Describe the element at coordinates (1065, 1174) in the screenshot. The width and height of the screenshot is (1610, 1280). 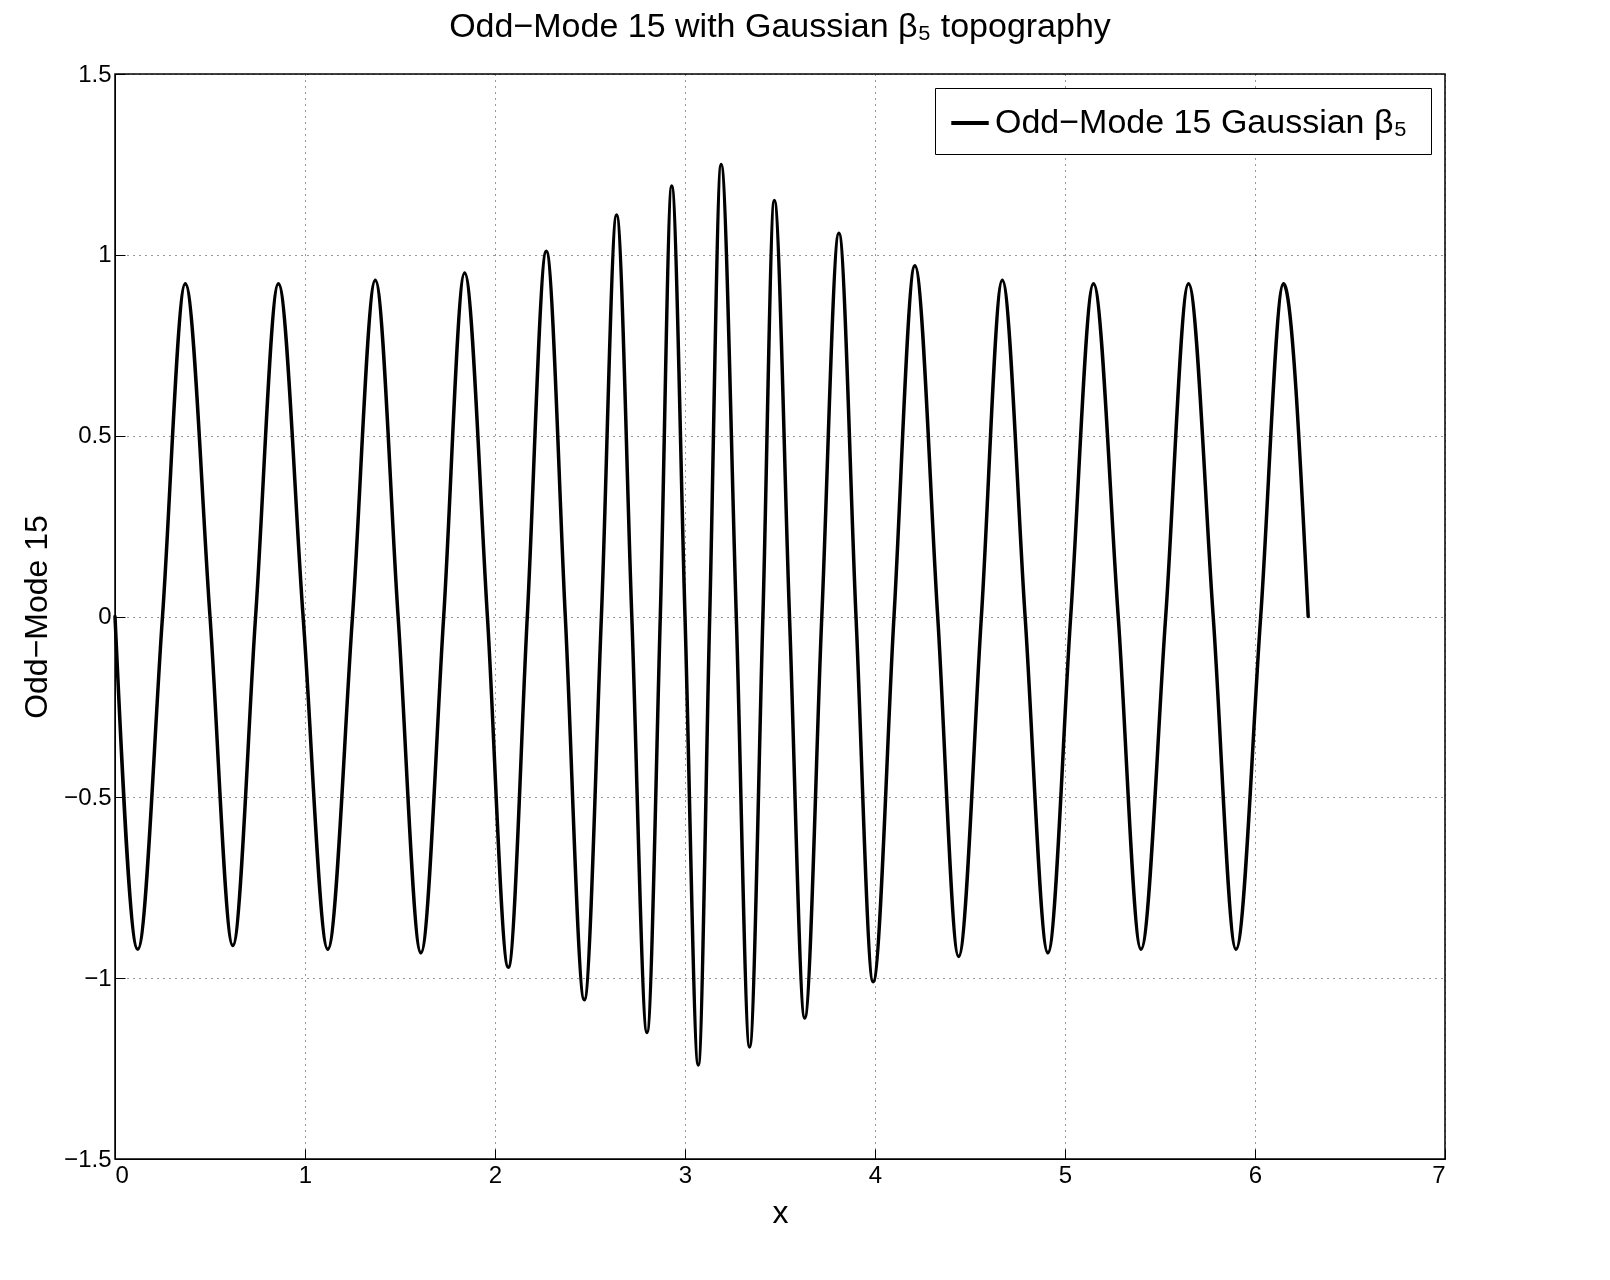
I see `x-tick-label: 5` at that location.